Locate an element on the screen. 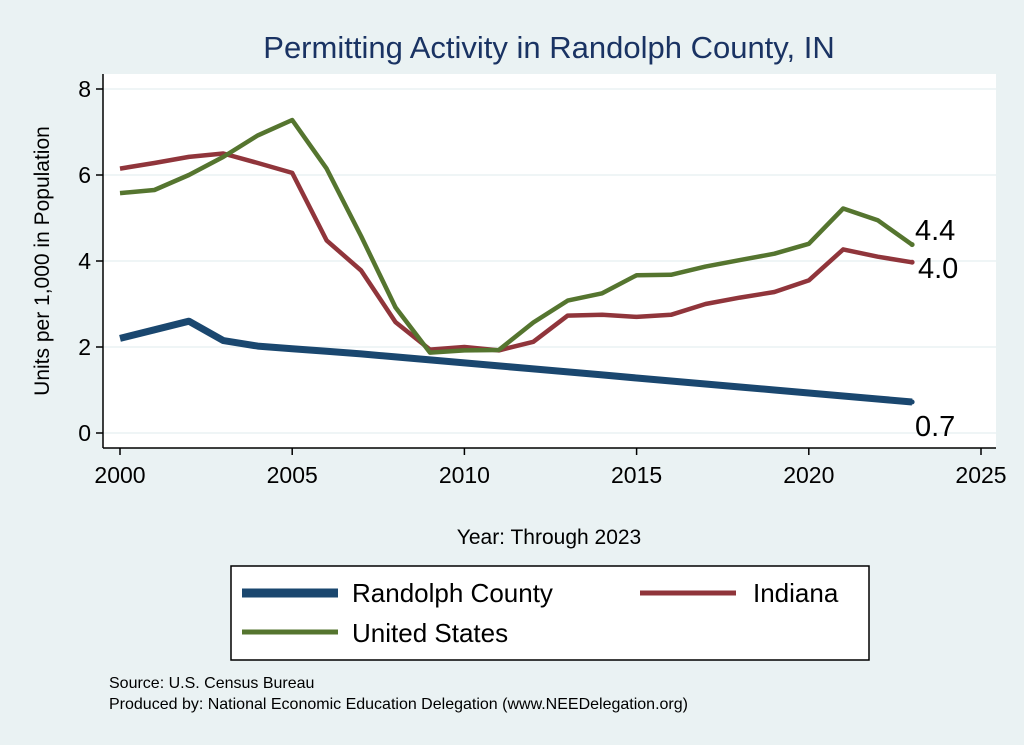  legend: Randolph County Indiana United States is located at coordinates (550, 613).